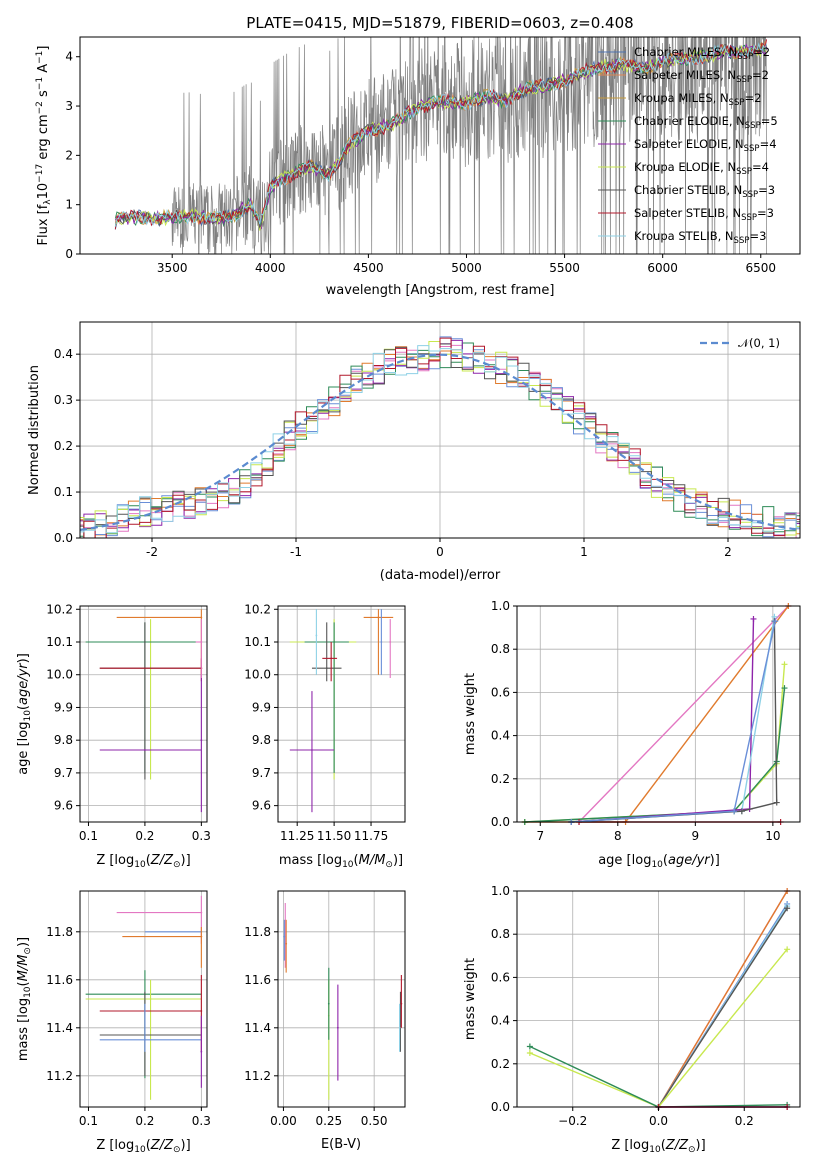 This screenshot has height=1170, width=819. Describe the element at coordinates (701, 76) in the screenshot. I see `legend-entry-1: Salpeter MILES, NSSP=2` at that location.